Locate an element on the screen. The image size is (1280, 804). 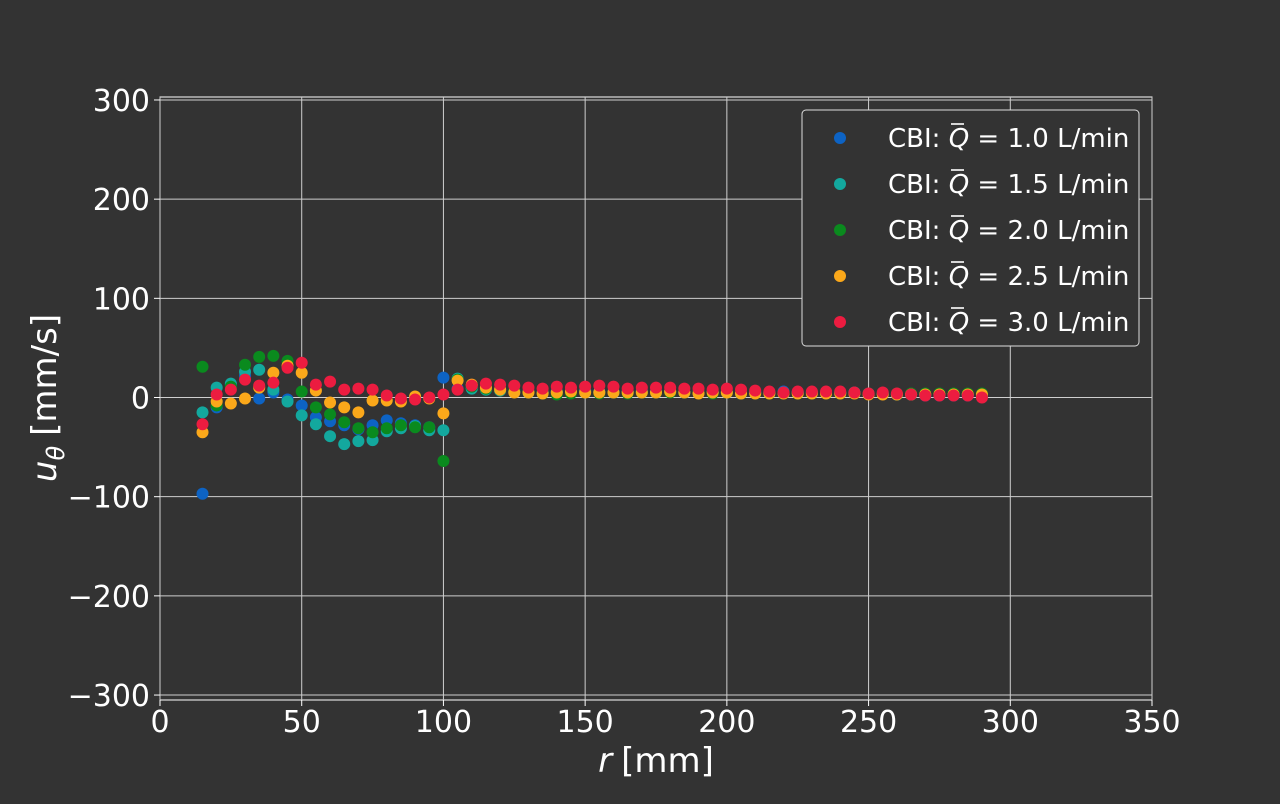
y-tick-label: −200 is located at coordinates (109, 597).